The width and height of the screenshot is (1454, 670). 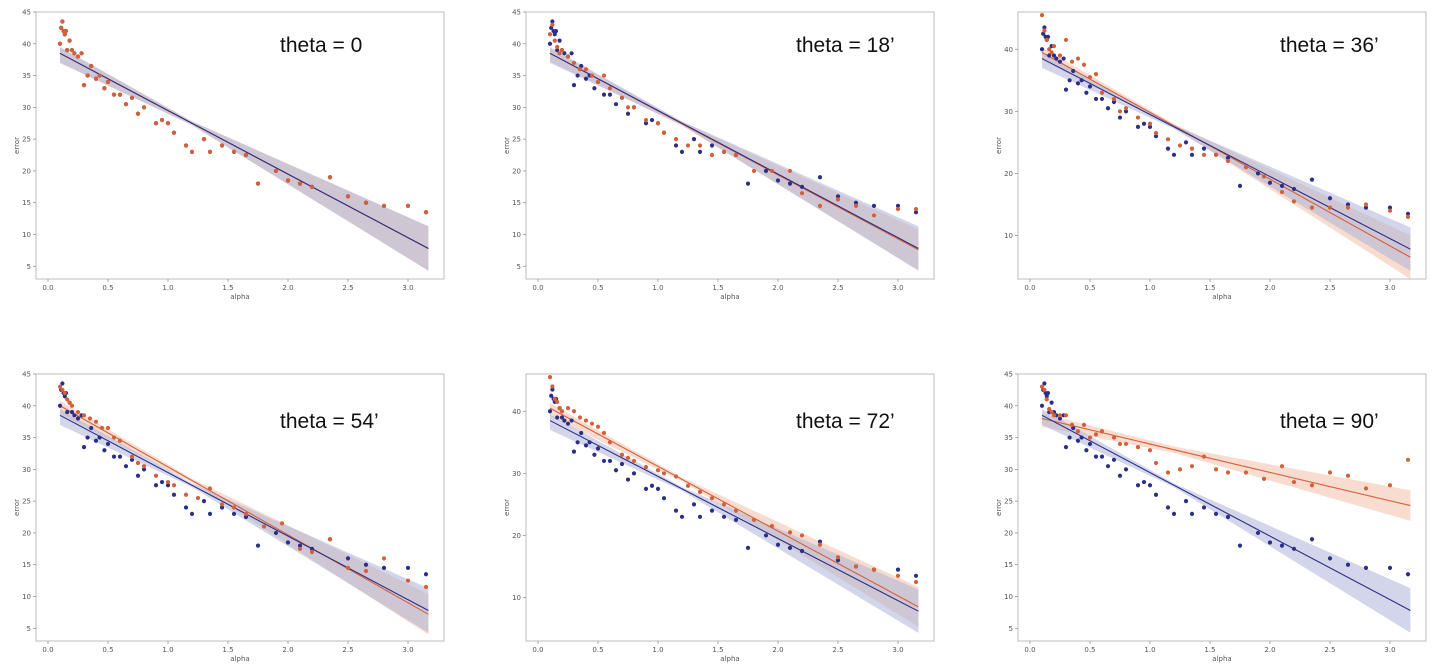 I want to click on chart-2-title: theta = 36’, so click(x=1329, y=45).